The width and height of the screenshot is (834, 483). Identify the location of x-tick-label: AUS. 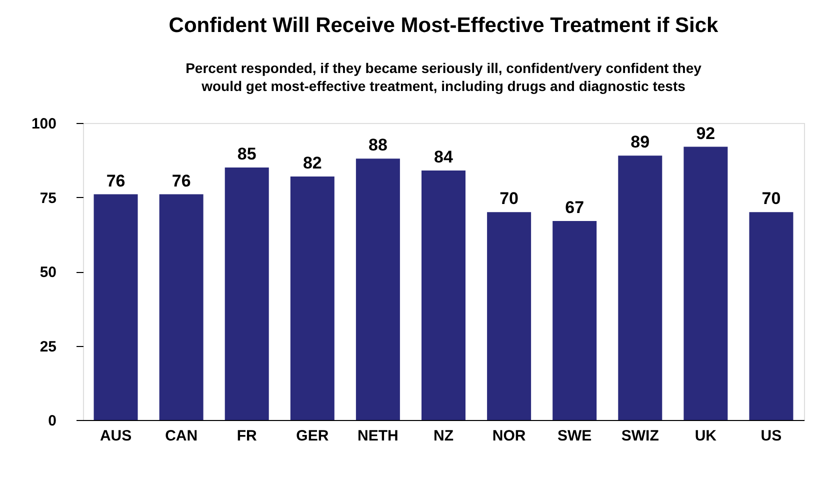
(116, 436).